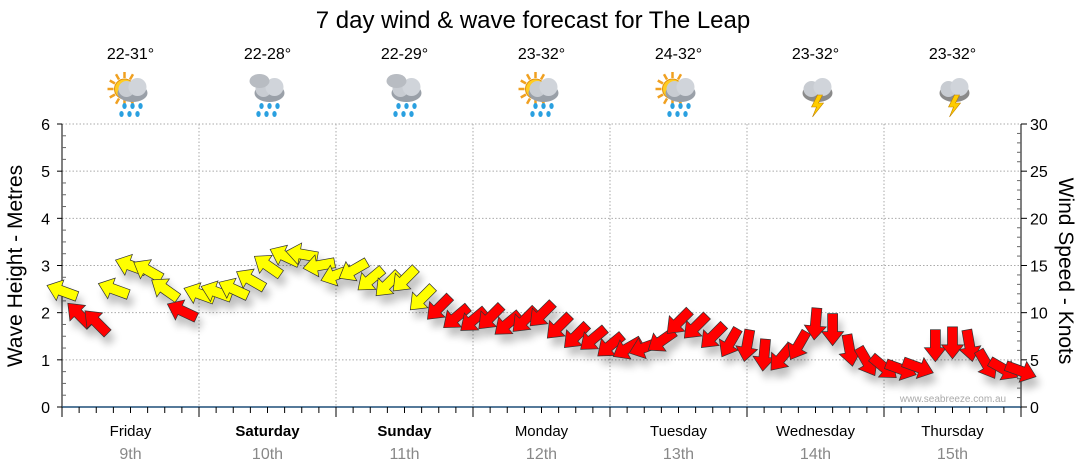 This screenshot has width=1080, height=475. I want to click on day-date: 15th, so click(952, 454).